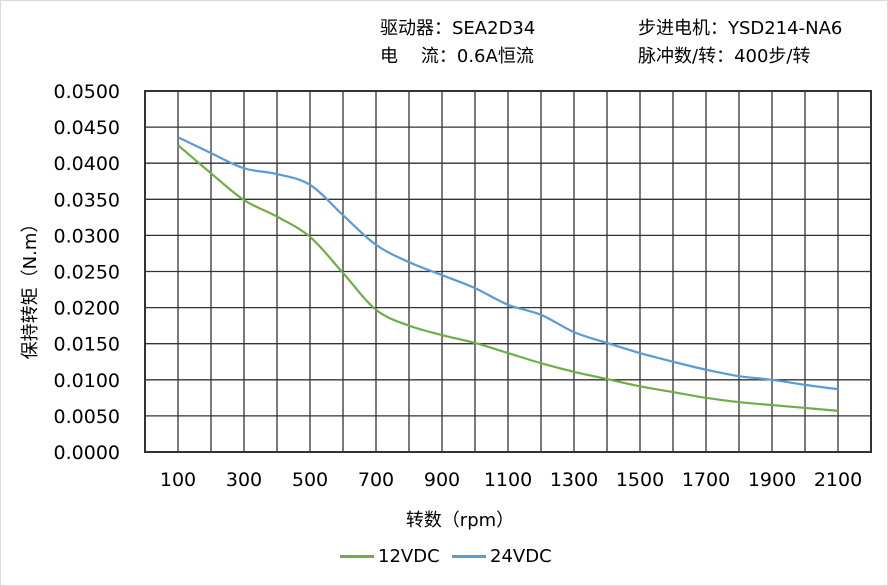 The height and width of the screenshot is (586, 888). I want to click on x-tick-label: 700, so click(376, 480).